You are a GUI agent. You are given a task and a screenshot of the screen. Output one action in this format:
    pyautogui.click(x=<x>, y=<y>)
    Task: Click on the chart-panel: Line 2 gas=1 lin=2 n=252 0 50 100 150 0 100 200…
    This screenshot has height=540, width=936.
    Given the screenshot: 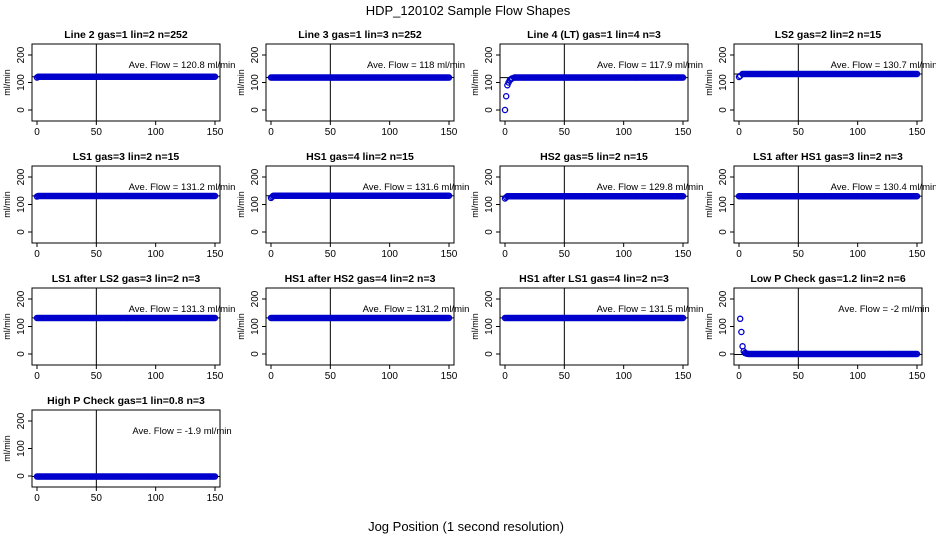 What is the action you would take?
    pyautogui.click(x=118, y=83)
    